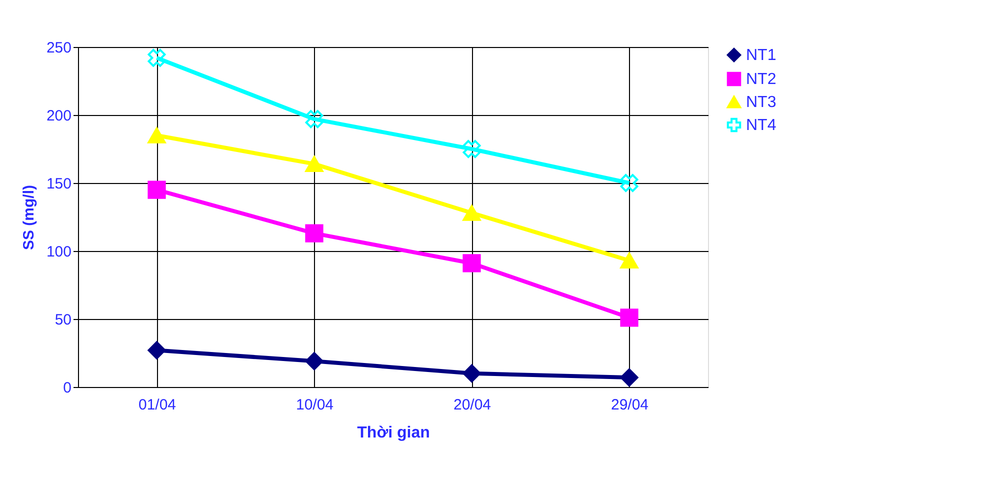 This screenshot has width=996, height=504. I want to click on y-tick-label: 0, so click(67, 388).